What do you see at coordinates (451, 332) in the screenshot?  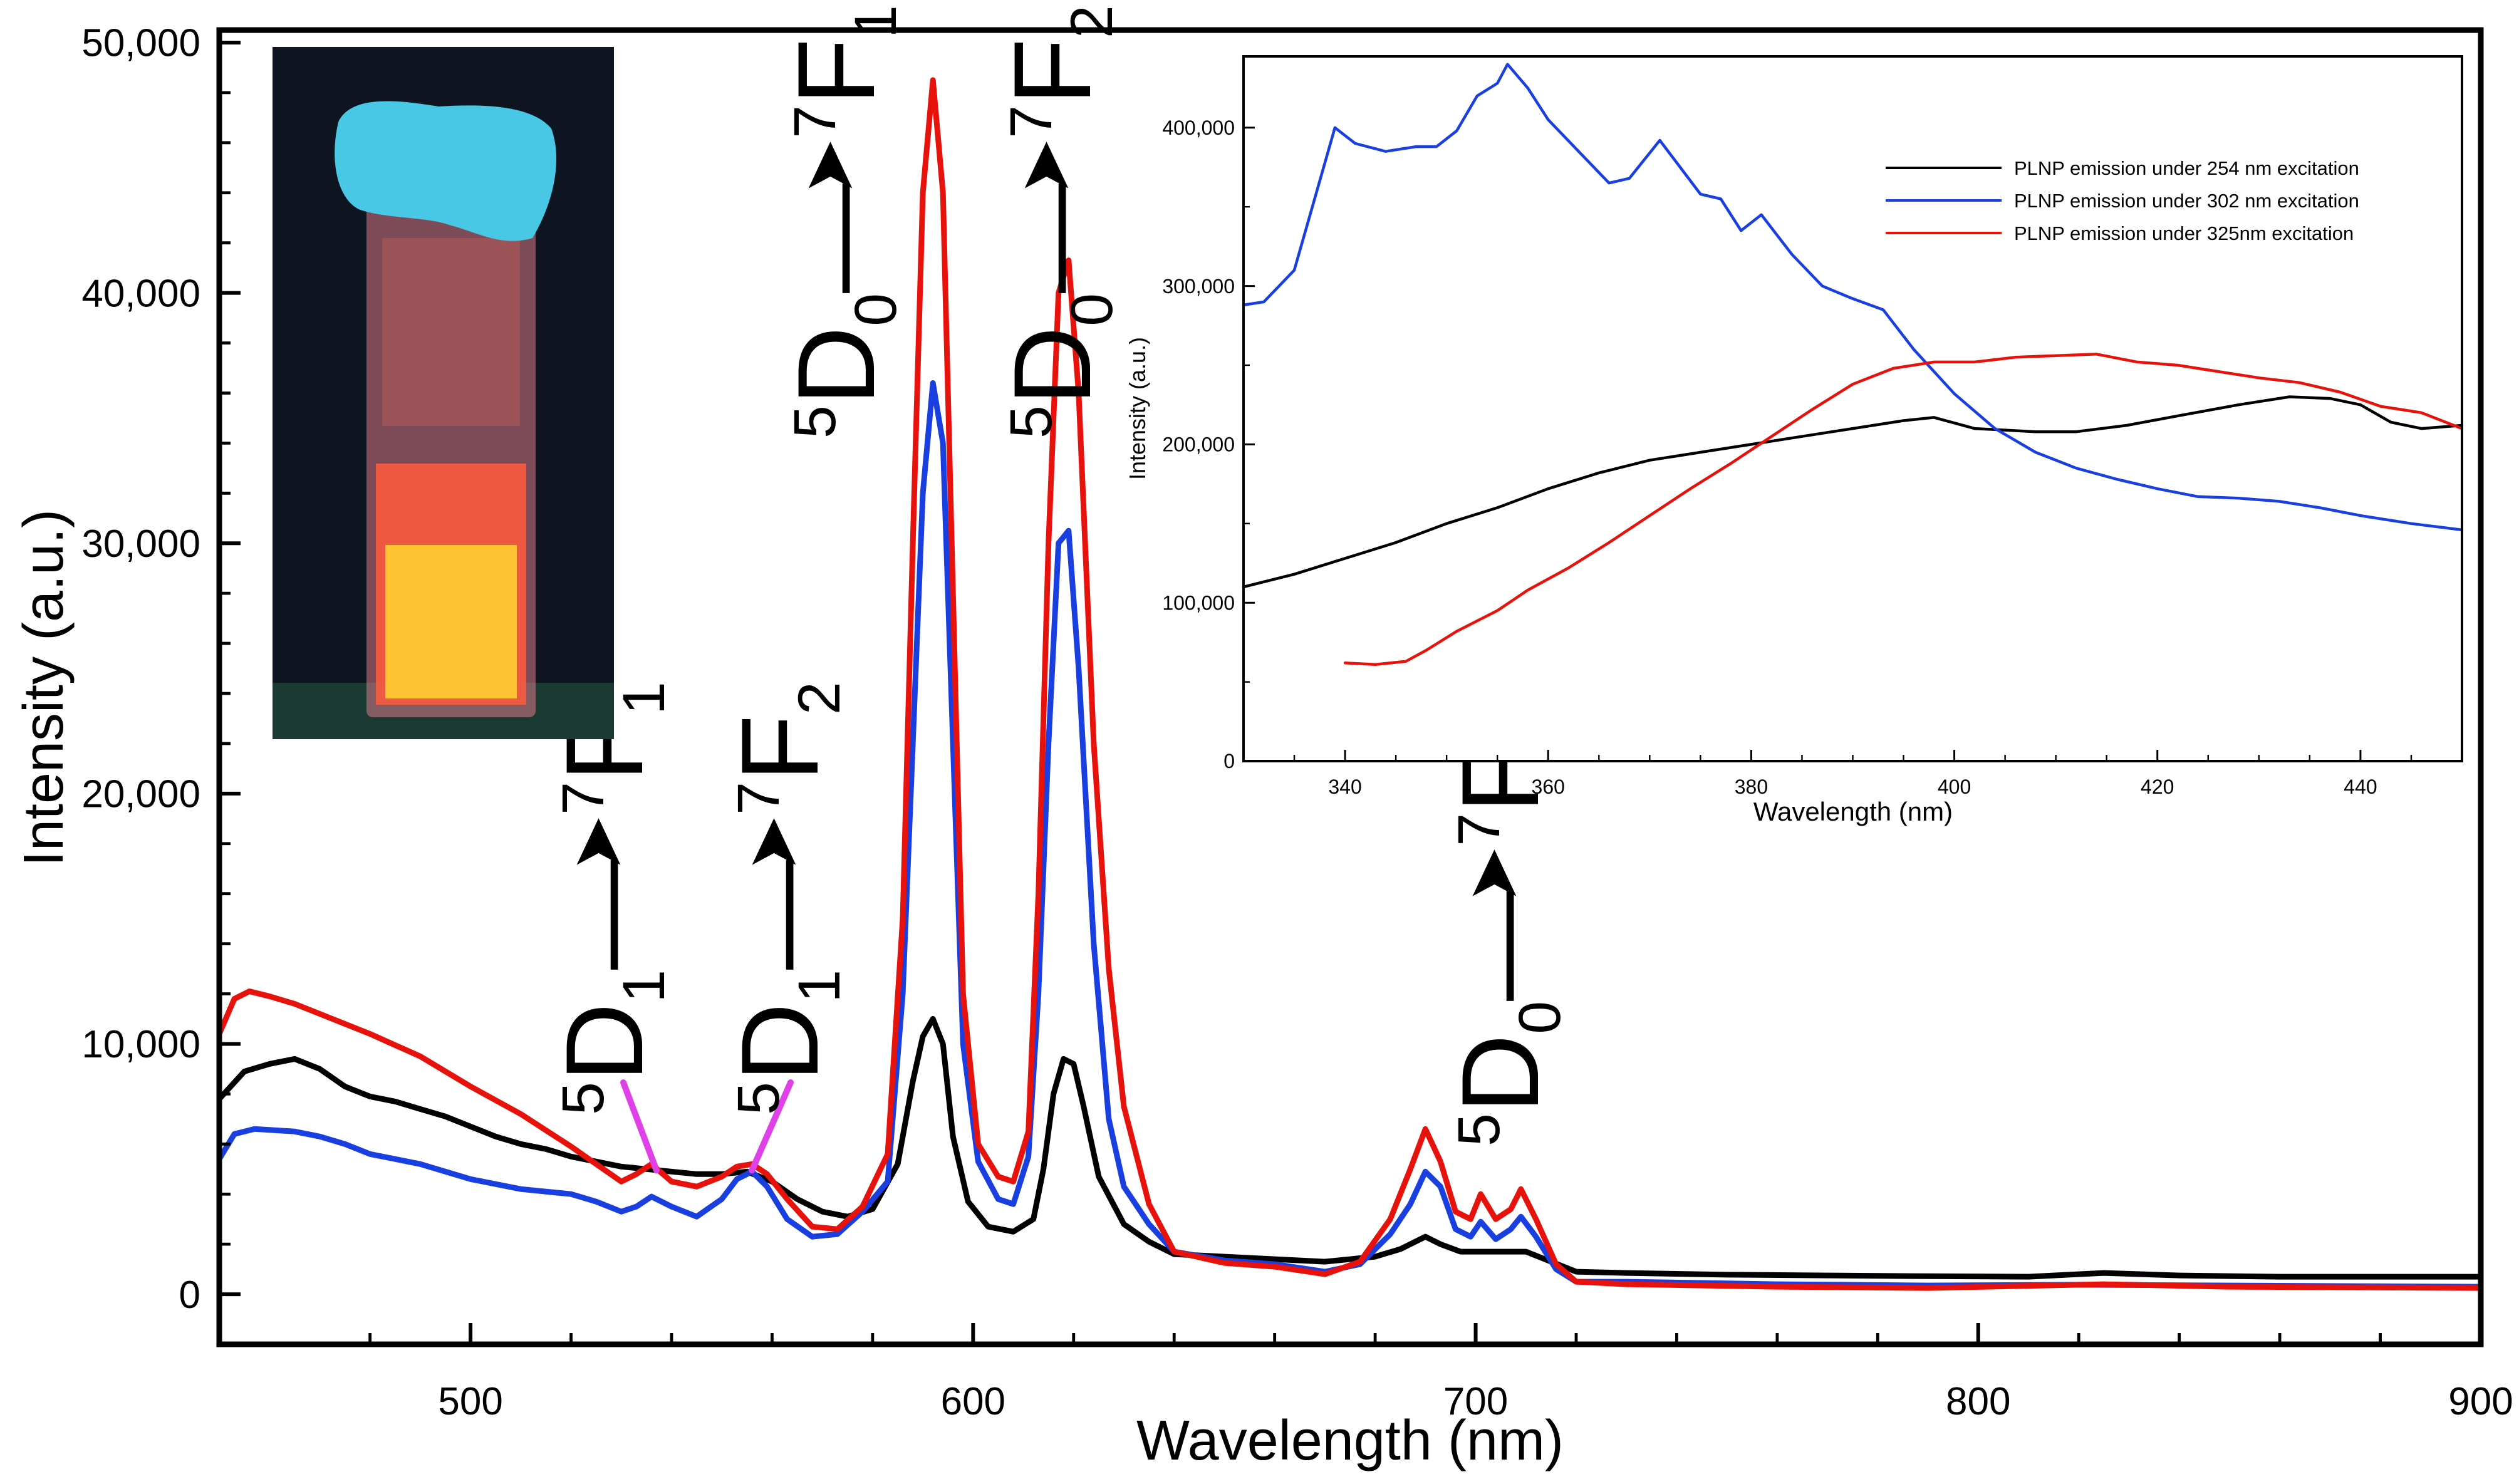 I see `cuvette-upper-glow` at bounding box center [451, 332].